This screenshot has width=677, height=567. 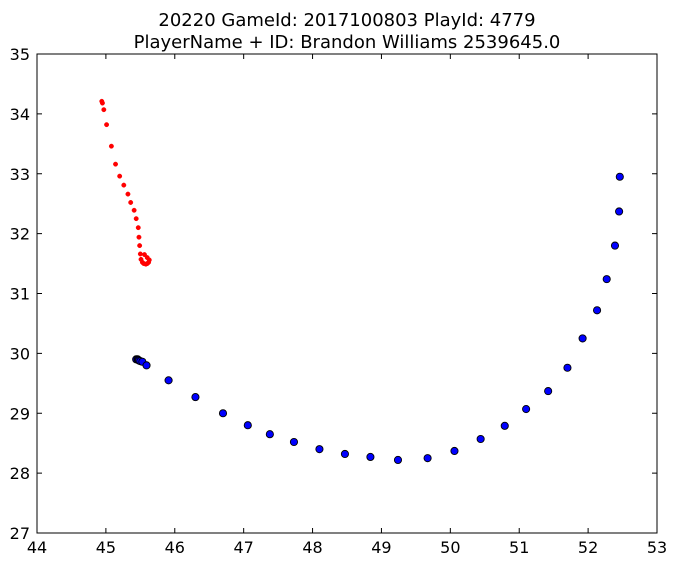 I want to click on x-tick-label: 49, so click(x=381, y=547).